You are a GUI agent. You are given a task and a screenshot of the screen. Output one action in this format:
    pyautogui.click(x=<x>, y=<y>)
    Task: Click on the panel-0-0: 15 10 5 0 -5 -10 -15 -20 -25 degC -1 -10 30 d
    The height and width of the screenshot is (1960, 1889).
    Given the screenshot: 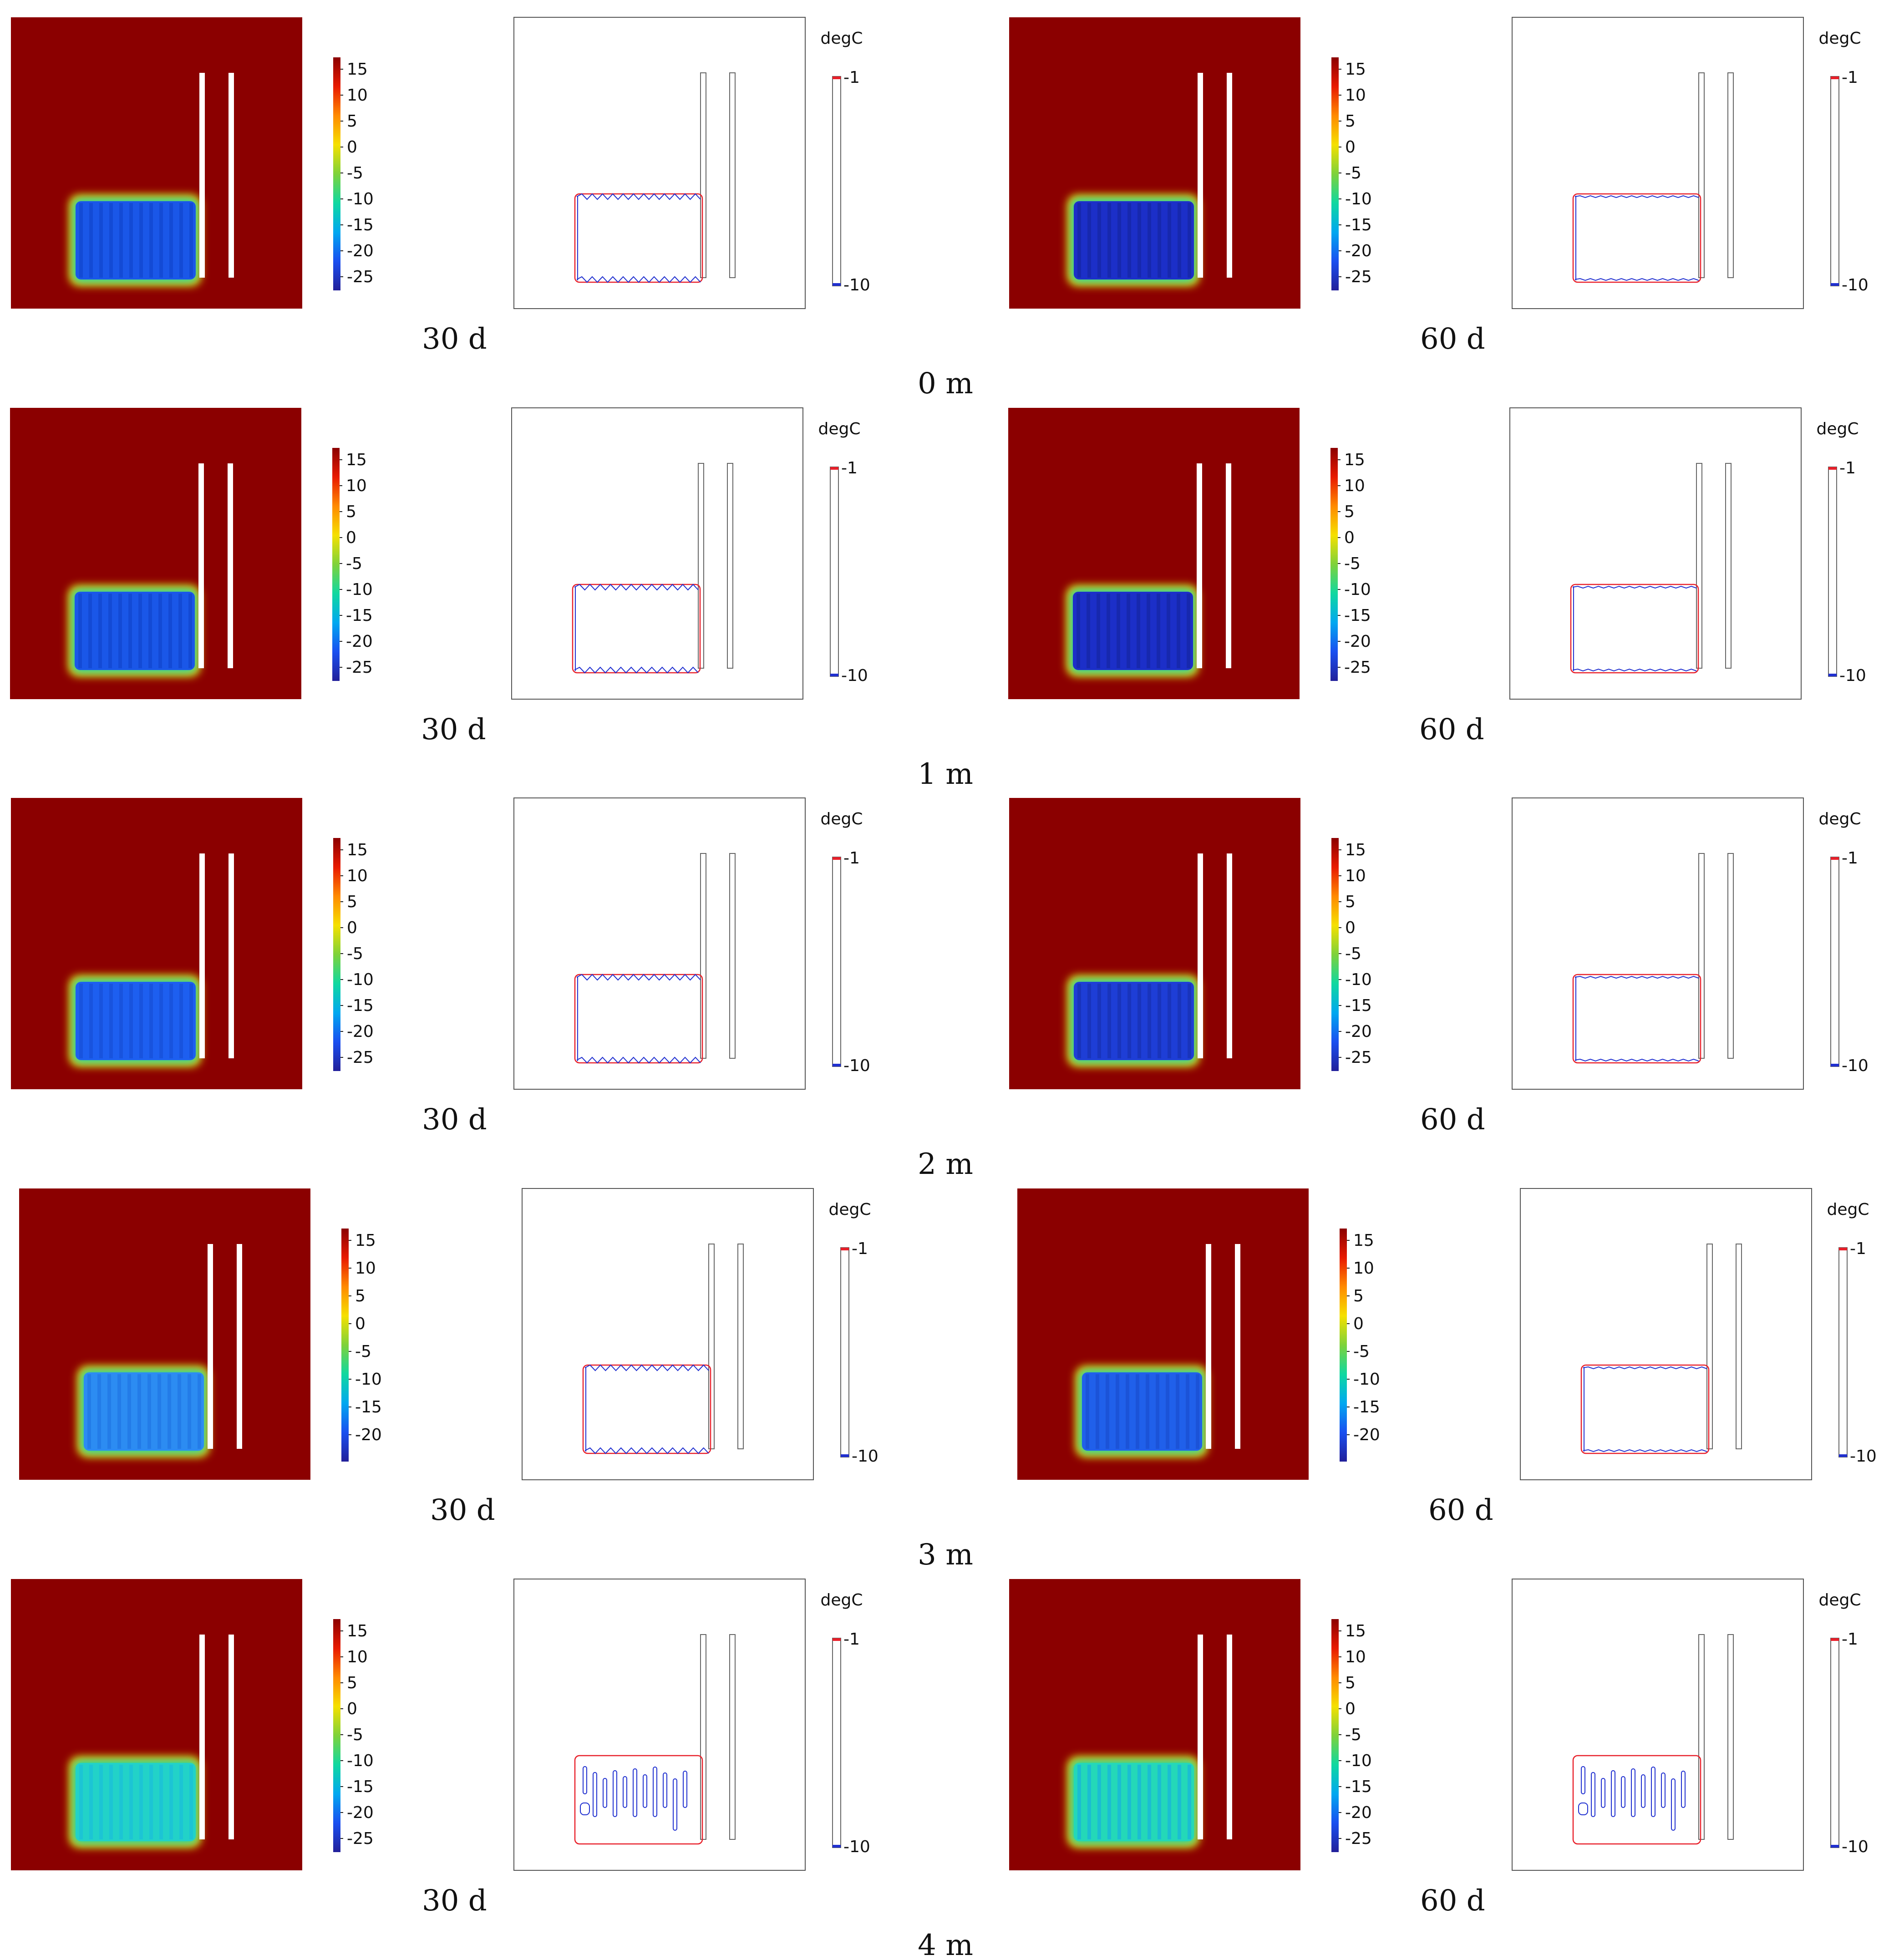 What is the action you would take?
    pyautogui.click(x=440, y=186)
    